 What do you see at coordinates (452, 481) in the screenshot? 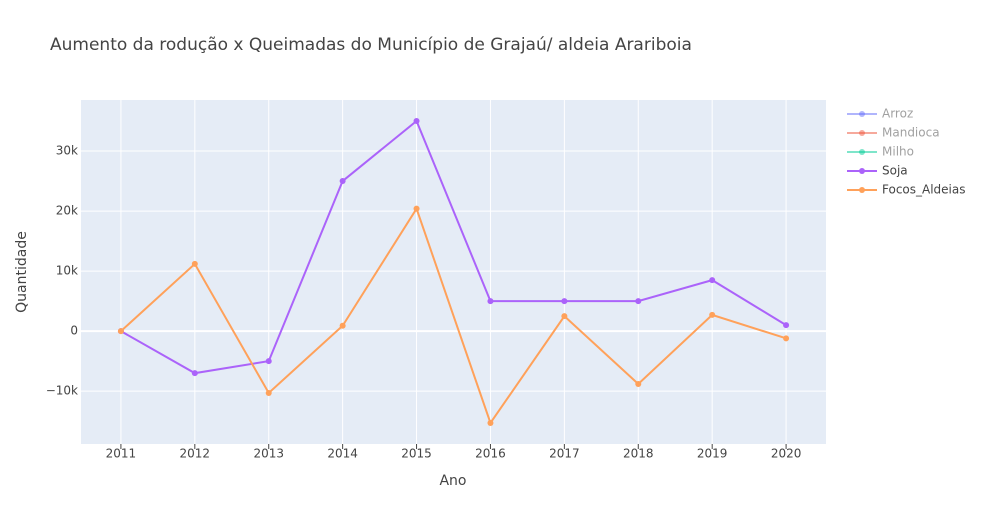
I see `x-axis-title: Ano` at bounding box center [452, 481].